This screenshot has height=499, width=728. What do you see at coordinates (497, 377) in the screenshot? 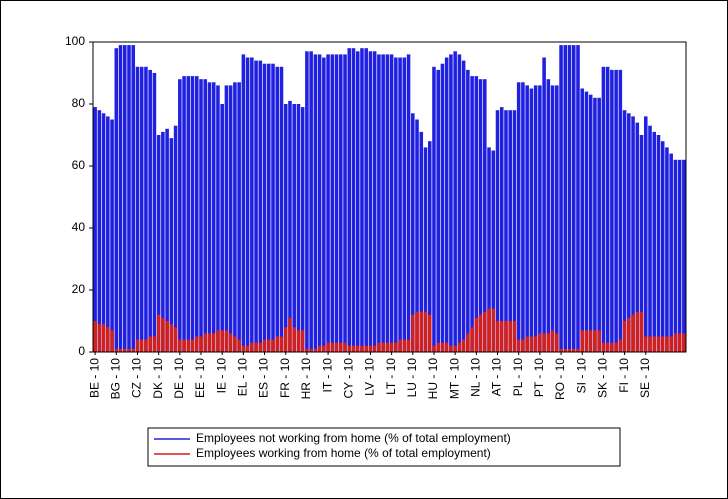
I see `x-tick-label: AT - 10` at bounding box center [497, 377].